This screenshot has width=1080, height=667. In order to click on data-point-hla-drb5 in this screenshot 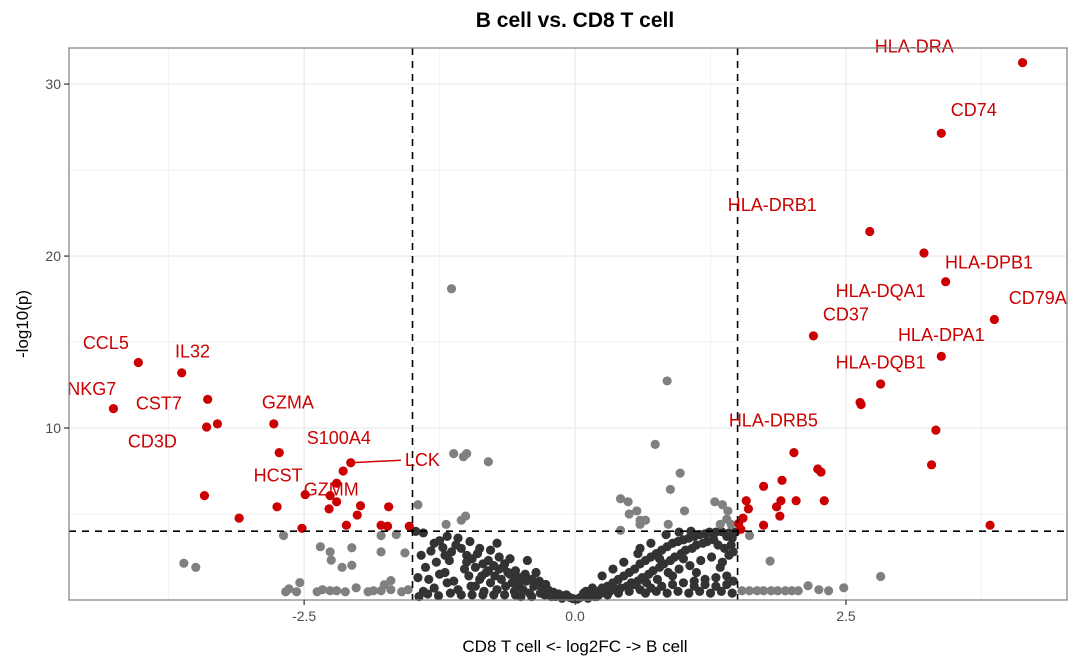, I will do `click(860, 402)`.